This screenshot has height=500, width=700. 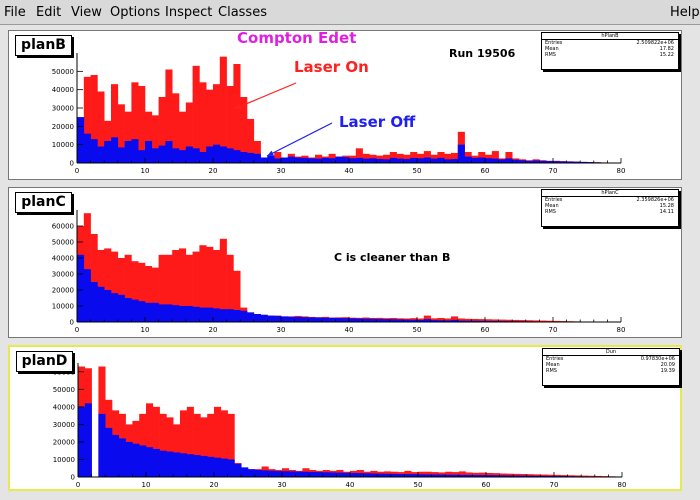 What do you see at coordinates (86, 12) in the screenshot?
I see `menu-view: View` at bounding box center [86, 12].